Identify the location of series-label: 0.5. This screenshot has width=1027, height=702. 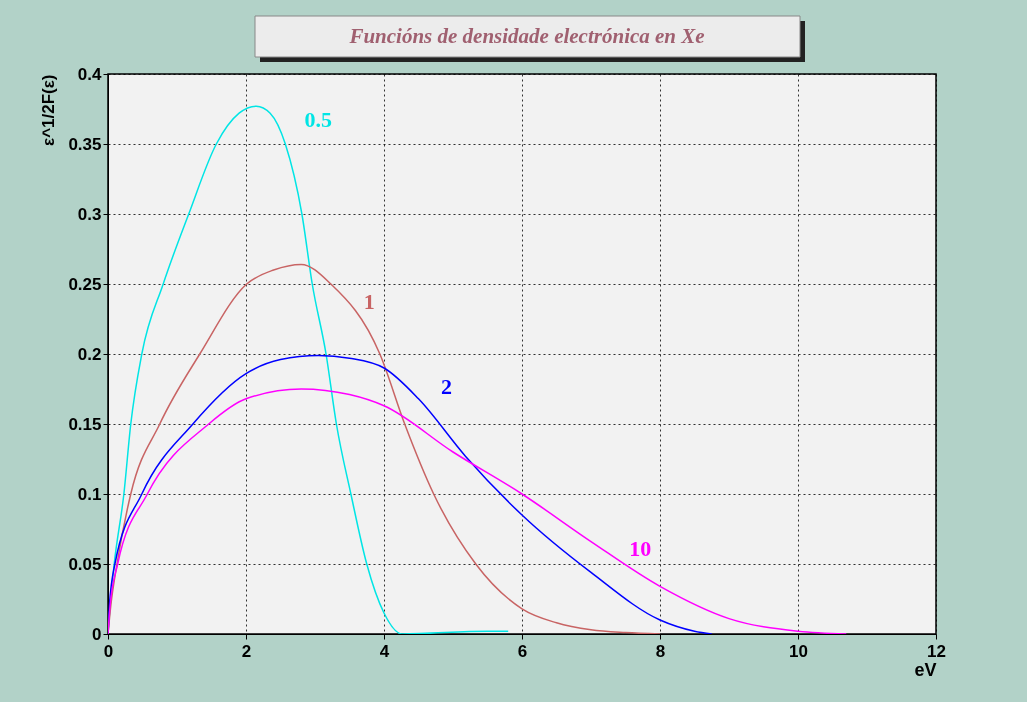
(318, 120).